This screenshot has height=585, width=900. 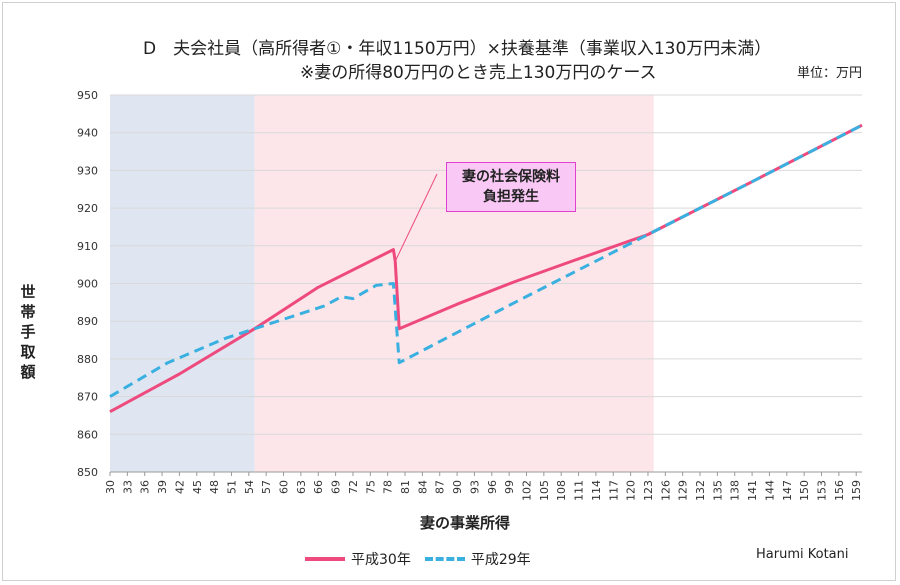 What do you see at coordinates (665, 490) in the screenshot?
I see `x-tick-label-126: 126` at bounding box center [665, 490].